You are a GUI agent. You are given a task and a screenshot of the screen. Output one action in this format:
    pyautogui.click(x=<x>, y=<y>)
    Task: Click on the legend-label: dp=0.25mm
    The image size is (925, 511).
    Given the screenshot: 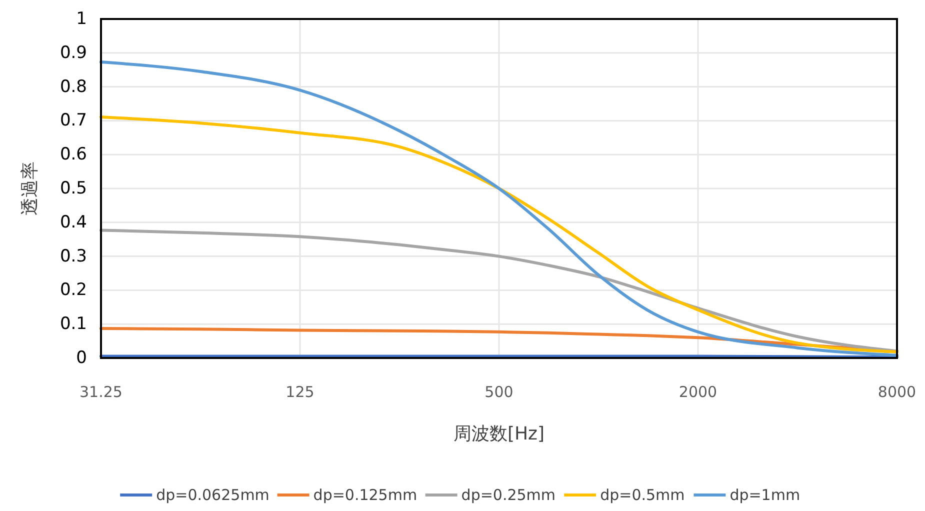 What is the action you would take?
    pyautogui.click(x=508, y=495)
    